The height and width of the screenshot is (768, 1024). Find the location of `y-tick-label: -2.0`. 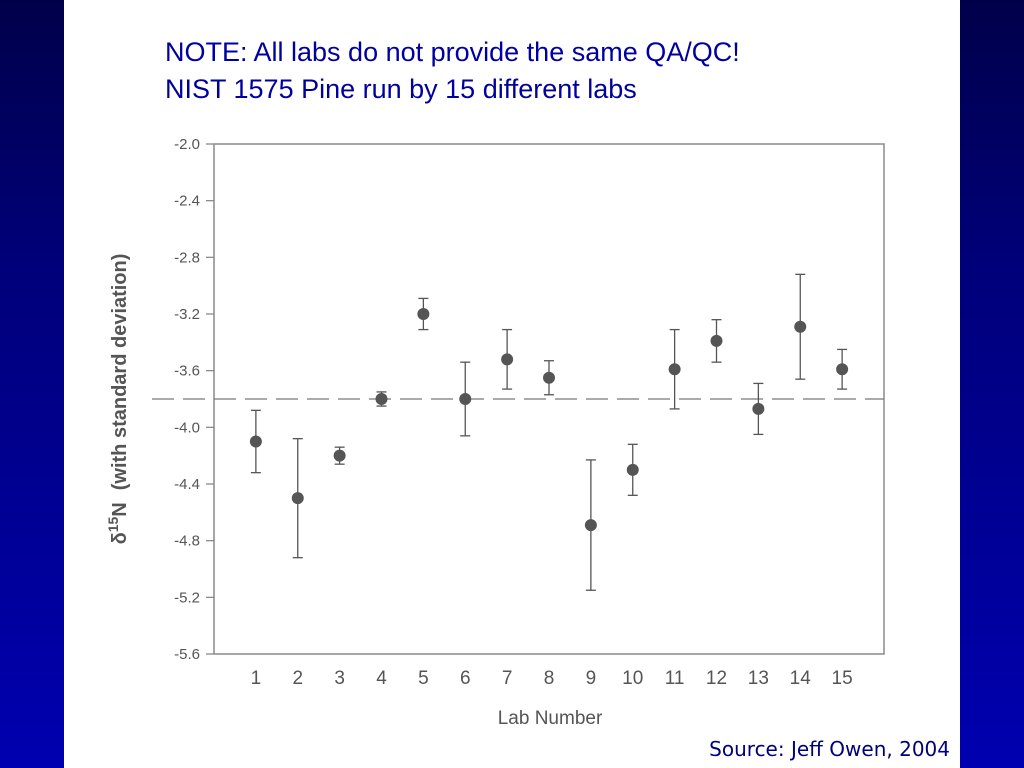

y-tick-label: -2.0 is located at coordinates (187, 144).